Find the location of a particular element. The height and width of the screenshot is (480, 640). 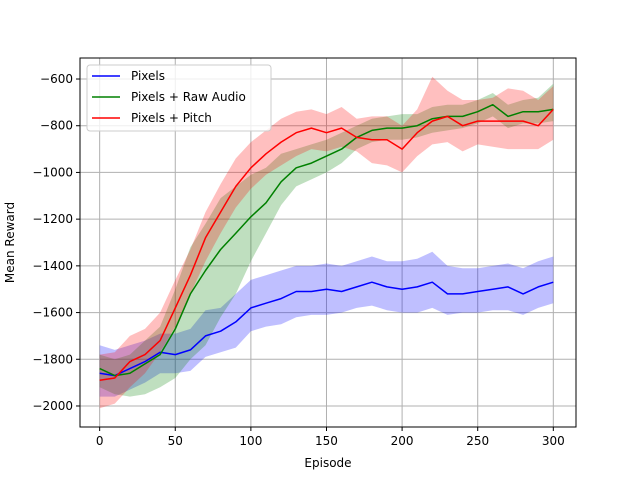

legend: Pixels Pixels + Raw Audio Pixels + Pitch is located at coordinates (179, 98).